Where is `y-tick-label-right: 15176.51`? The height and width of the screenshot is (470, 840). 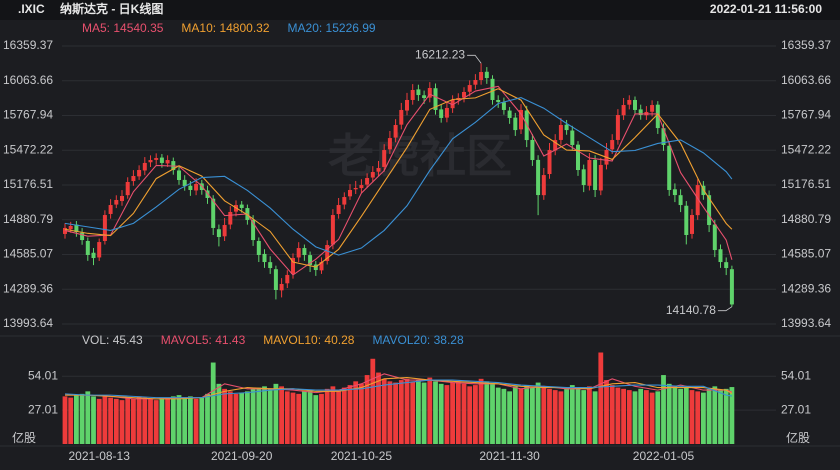 y-tick-label-right: 15176.51 is located at coordinates (806, 184).